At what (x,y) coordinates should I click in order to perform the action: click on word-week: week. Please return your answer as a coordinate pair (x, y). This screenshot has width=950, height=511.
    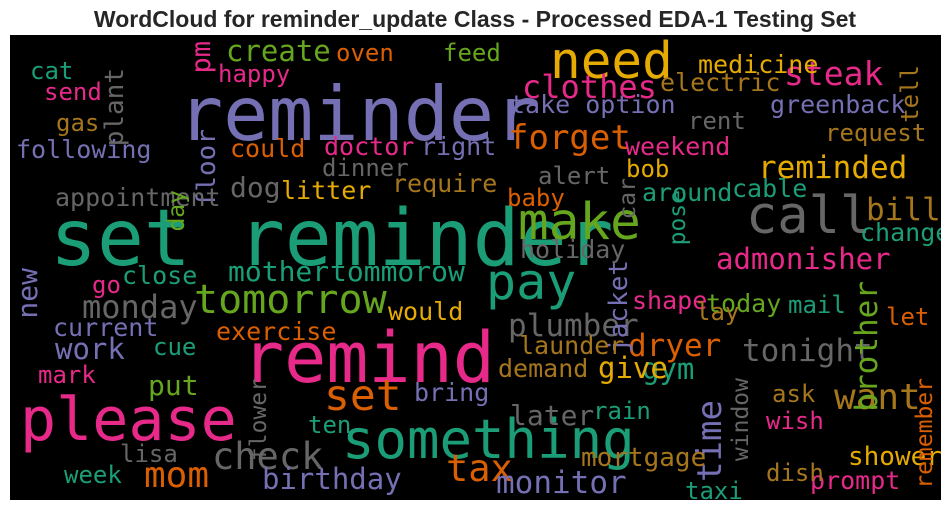
    Looking at the image, I should click on (93, 475).